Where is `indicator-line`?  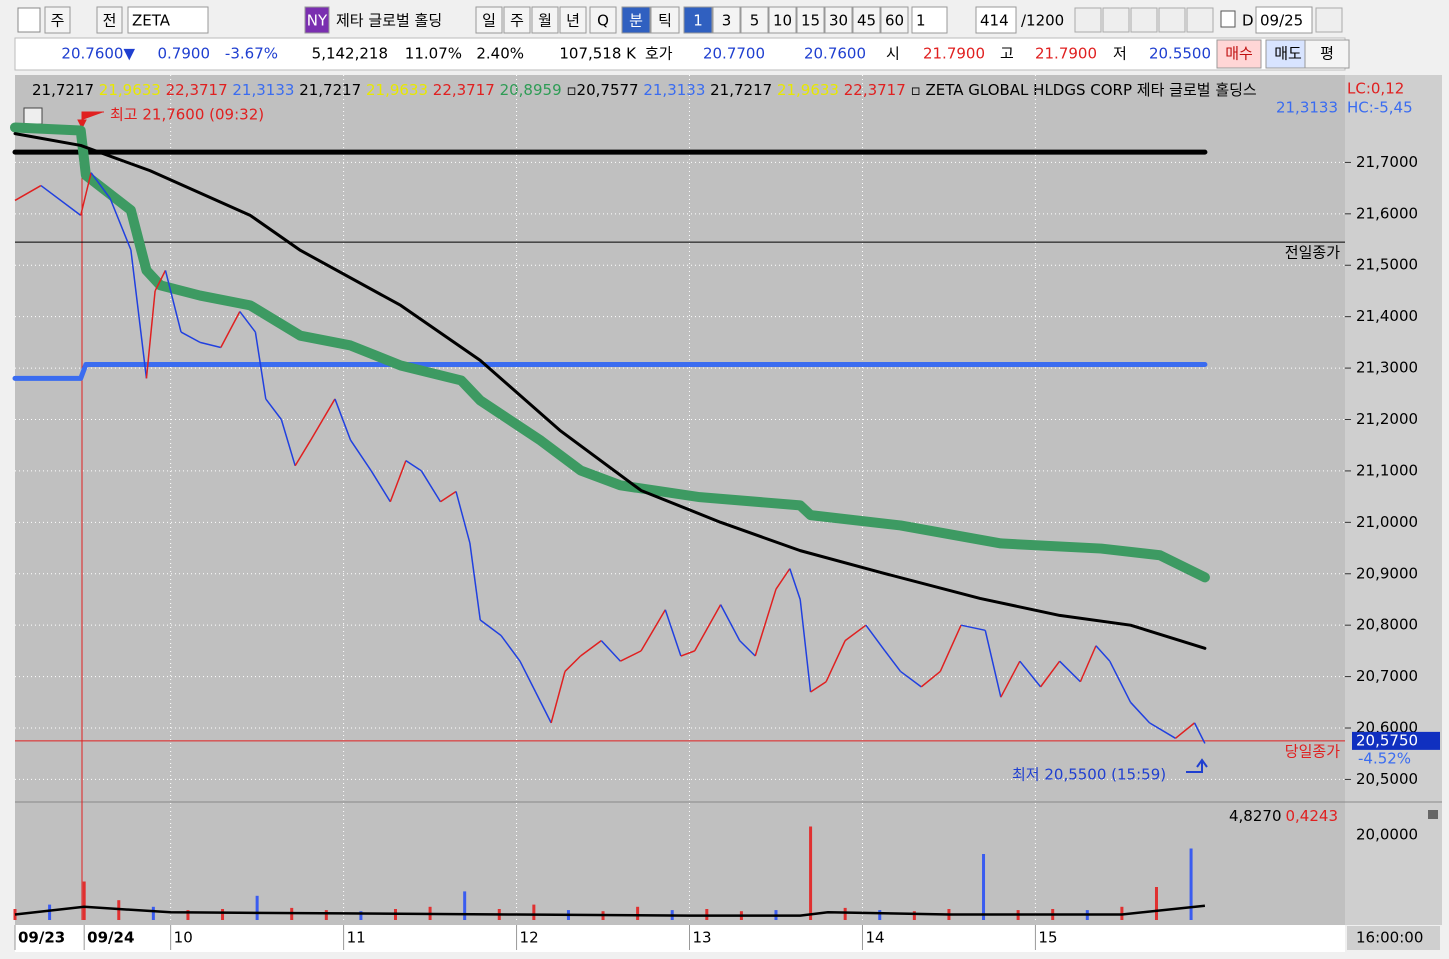 indicator-line is located at coordinates (610, 371).